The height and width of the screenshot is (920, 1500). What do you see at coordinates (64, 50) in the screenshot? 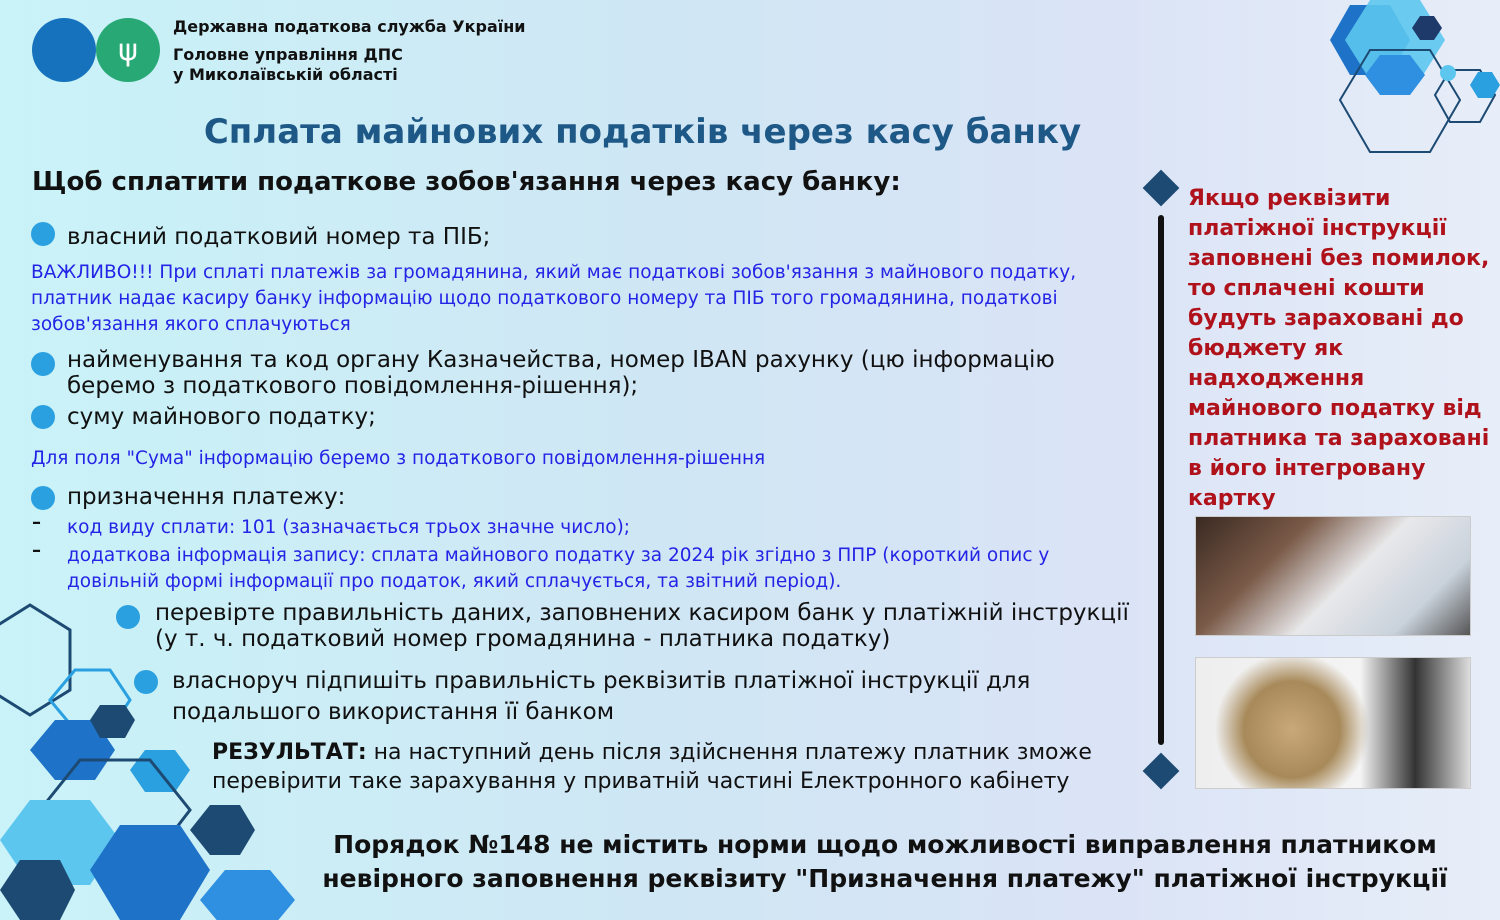
I see `dps-logo-blue-circle` at bounding box center [64, 50].